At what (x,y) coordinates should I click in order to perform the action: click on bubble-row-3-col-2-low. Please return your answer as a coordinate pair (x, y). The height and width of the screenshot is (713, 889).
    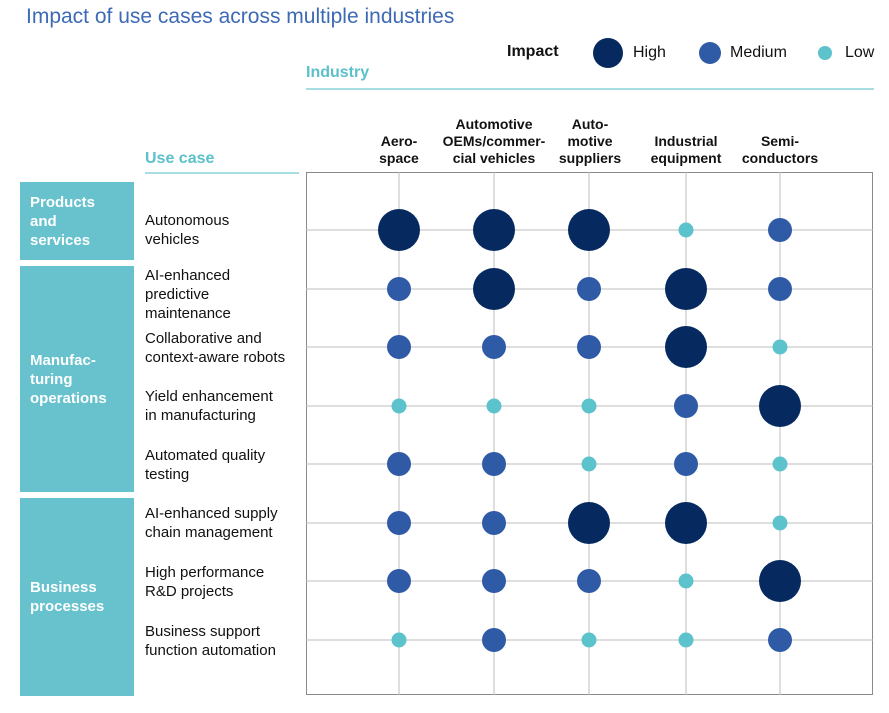
    Looking at the image, I should click on (589, 406).